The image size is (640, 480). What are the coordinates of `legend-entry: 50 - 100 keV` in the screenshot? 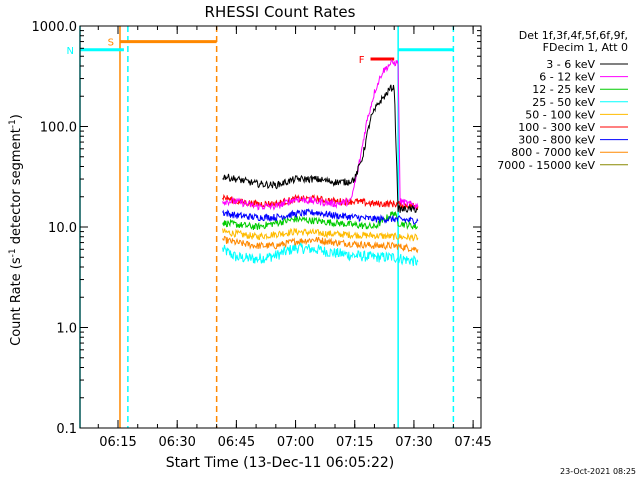 It's located at (560, 114).